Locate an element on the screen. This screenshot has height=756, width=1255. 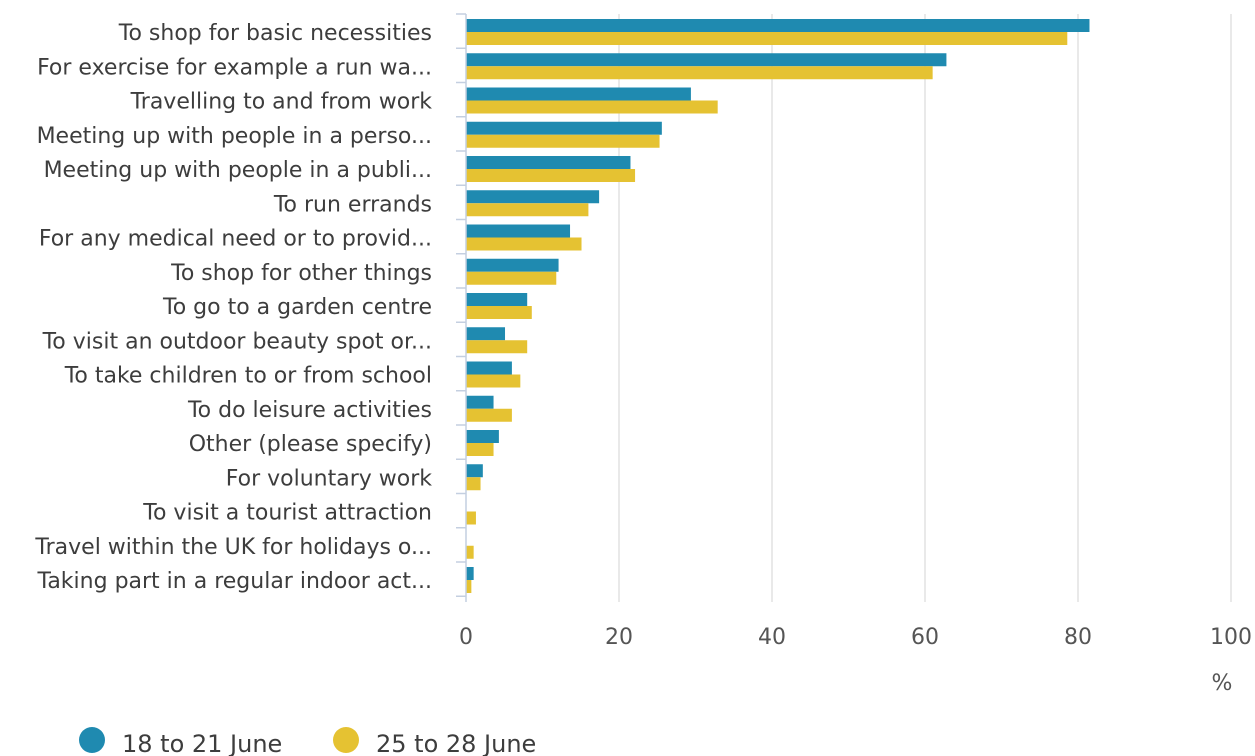
y-axis is located at coordinates (461, 307).